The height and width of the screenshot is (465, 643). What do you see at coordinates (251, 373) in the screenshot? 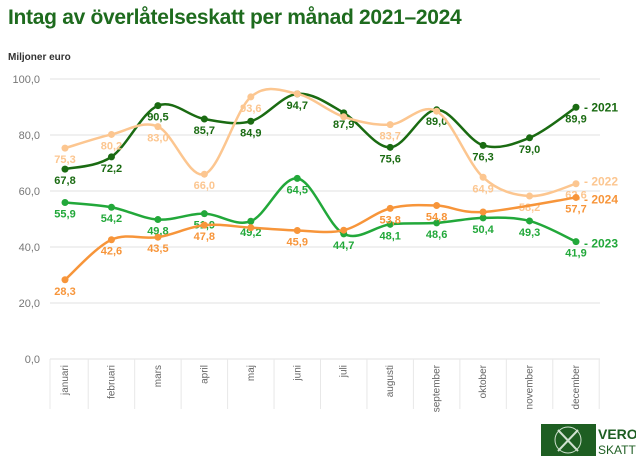
I see `x-tick-label: maj` at bounding box center [251, 373].